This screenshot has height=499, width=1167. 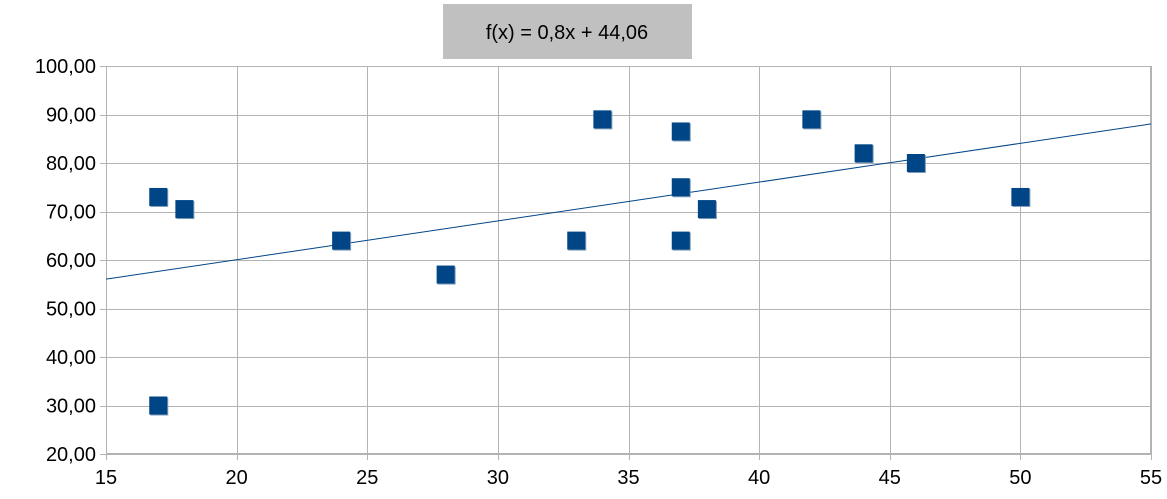 What do you see at coordinates (71, 358) in the screenshot?
I see `y-tick-label: 40,00` at bounding box center [71, 358].